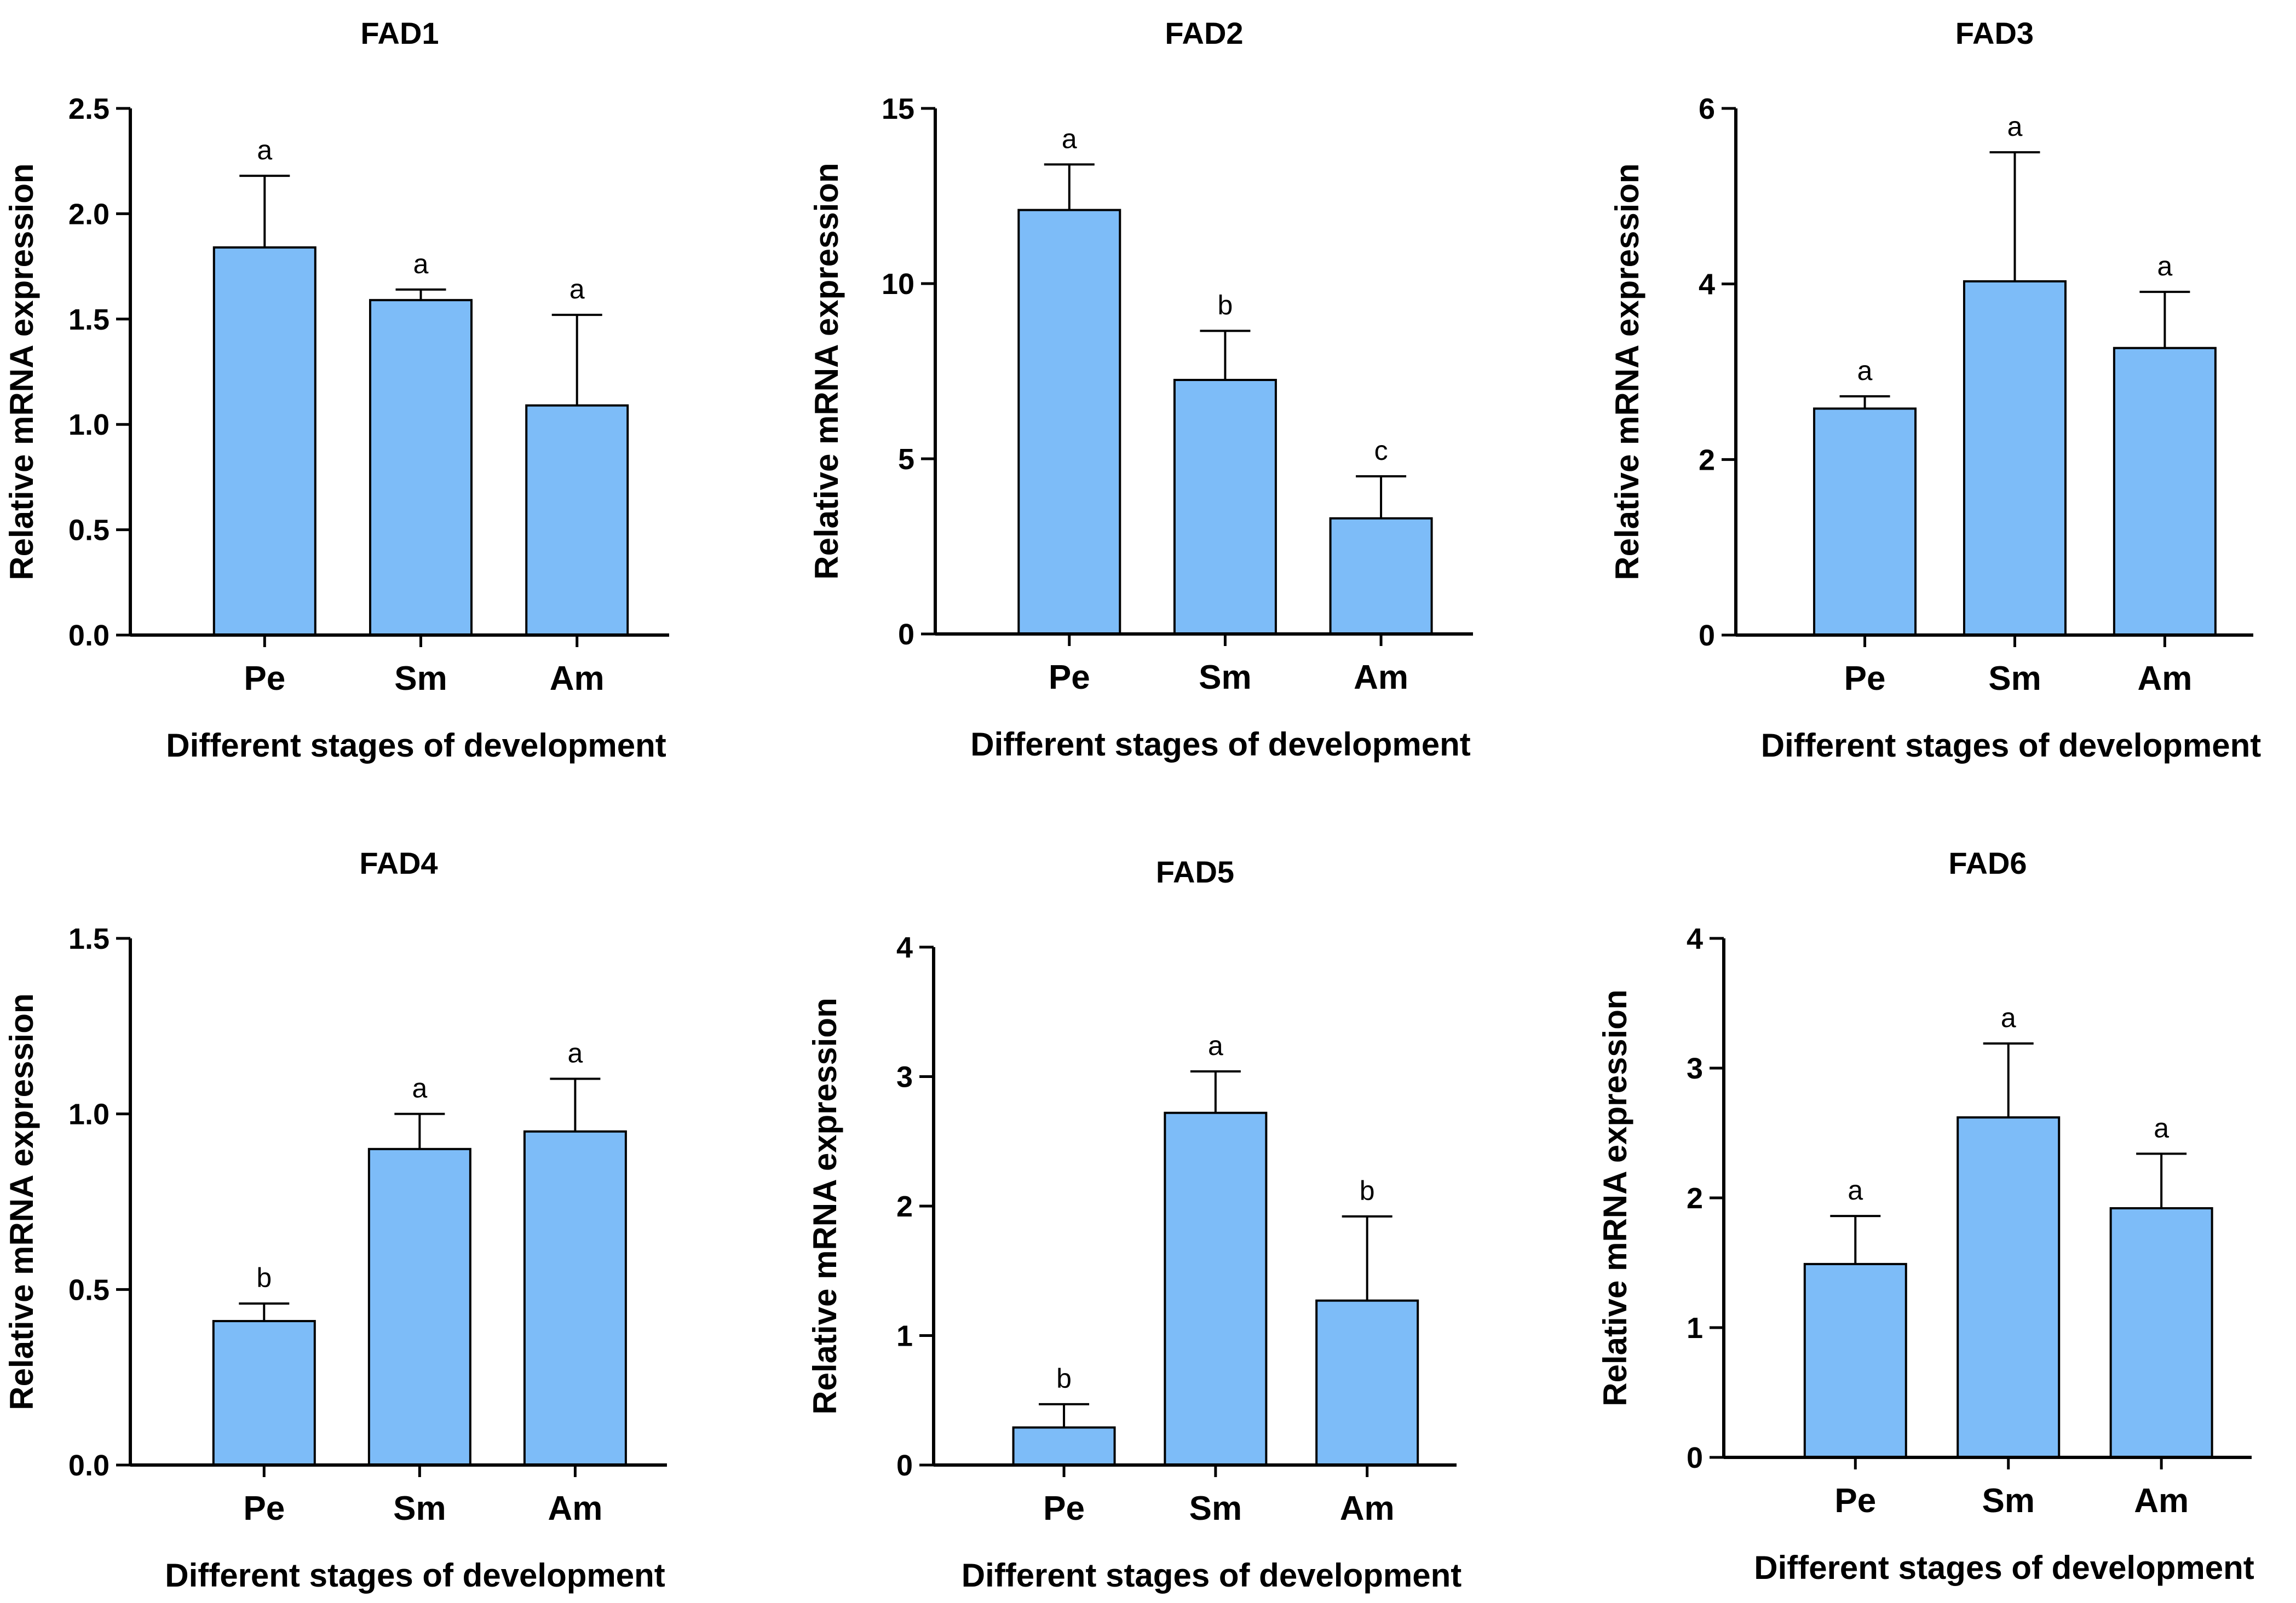 The image size is (2296, 1603). I want to click on chart-title: FAD4, so click(398, 863).